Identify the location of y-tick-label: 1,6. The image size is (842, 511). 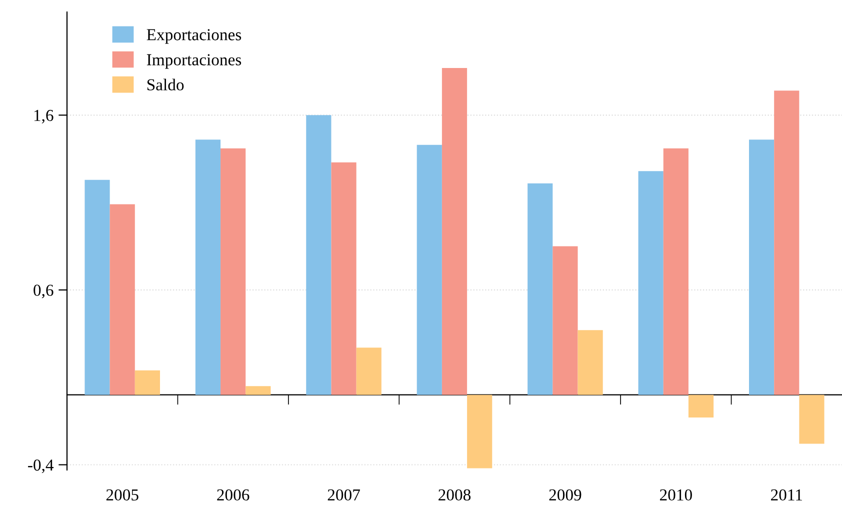
(44, 117).